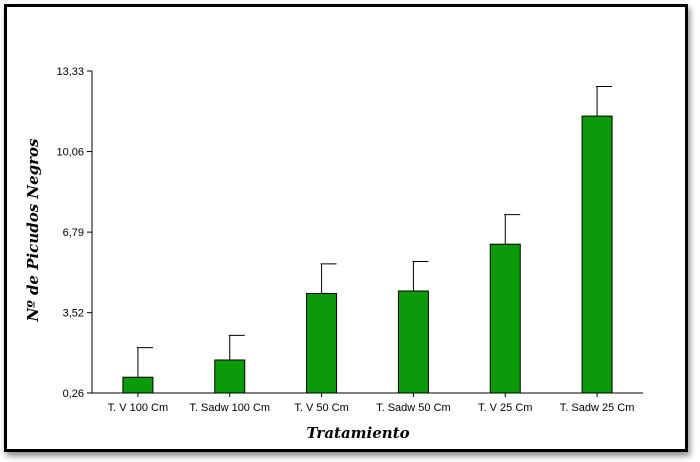 This screenshot has width=700, height=462. Describe the element at coordinates (70, 72) in the screenshot. I see `y-tick-label: 13,33` at that location.